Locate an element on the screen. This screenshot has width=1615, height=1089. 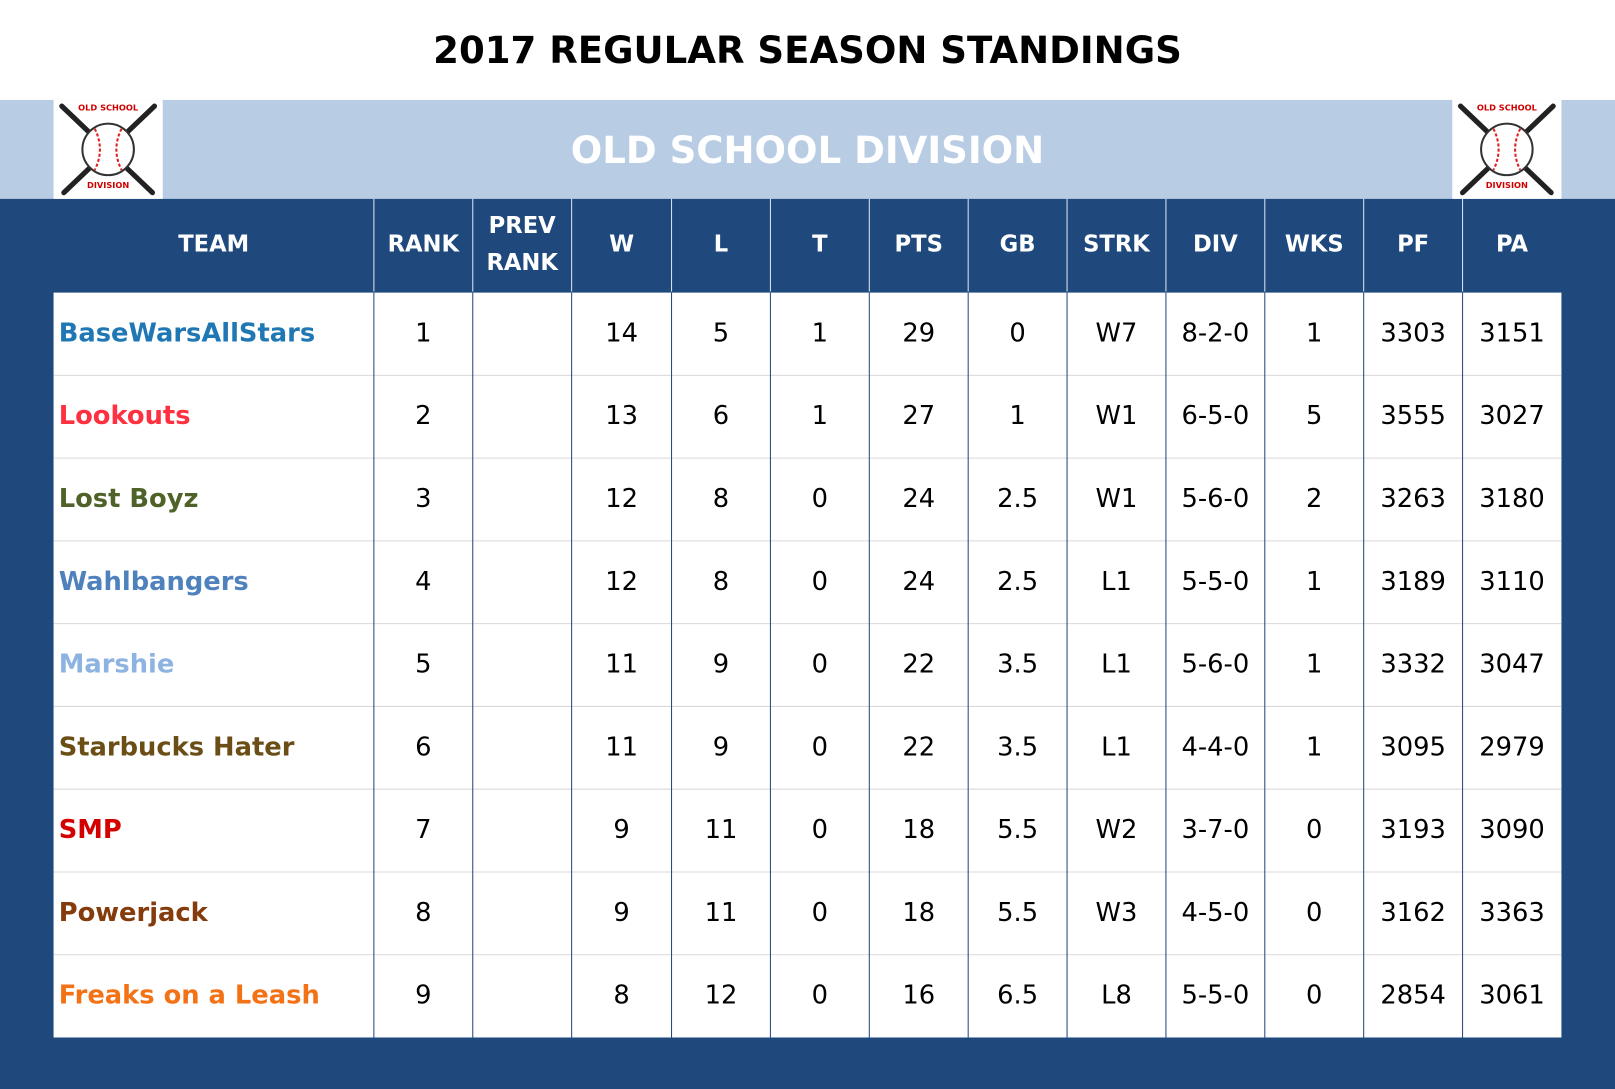
cell: 29 is located at coordinates (918, 333).